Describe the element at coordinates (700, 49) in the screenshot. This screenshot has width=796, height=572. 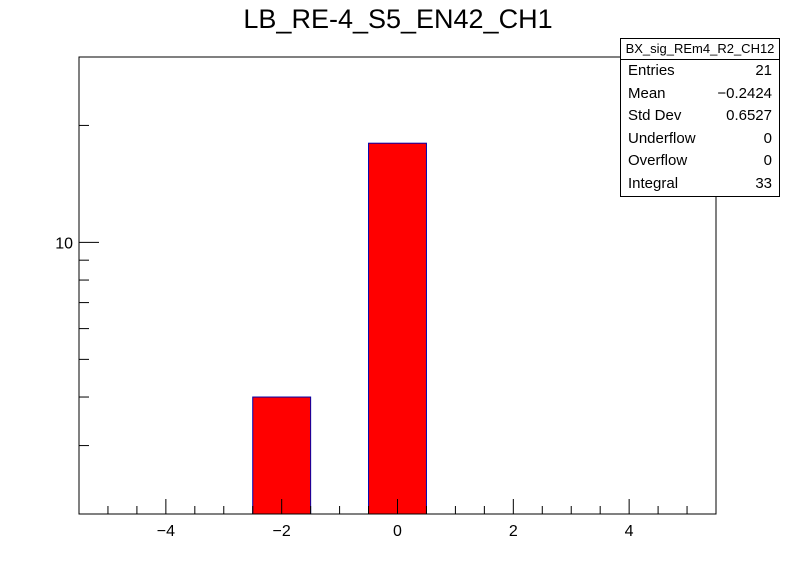
I see `stats-box-title: BX_sig_REm4_R2_CH12` at that location.